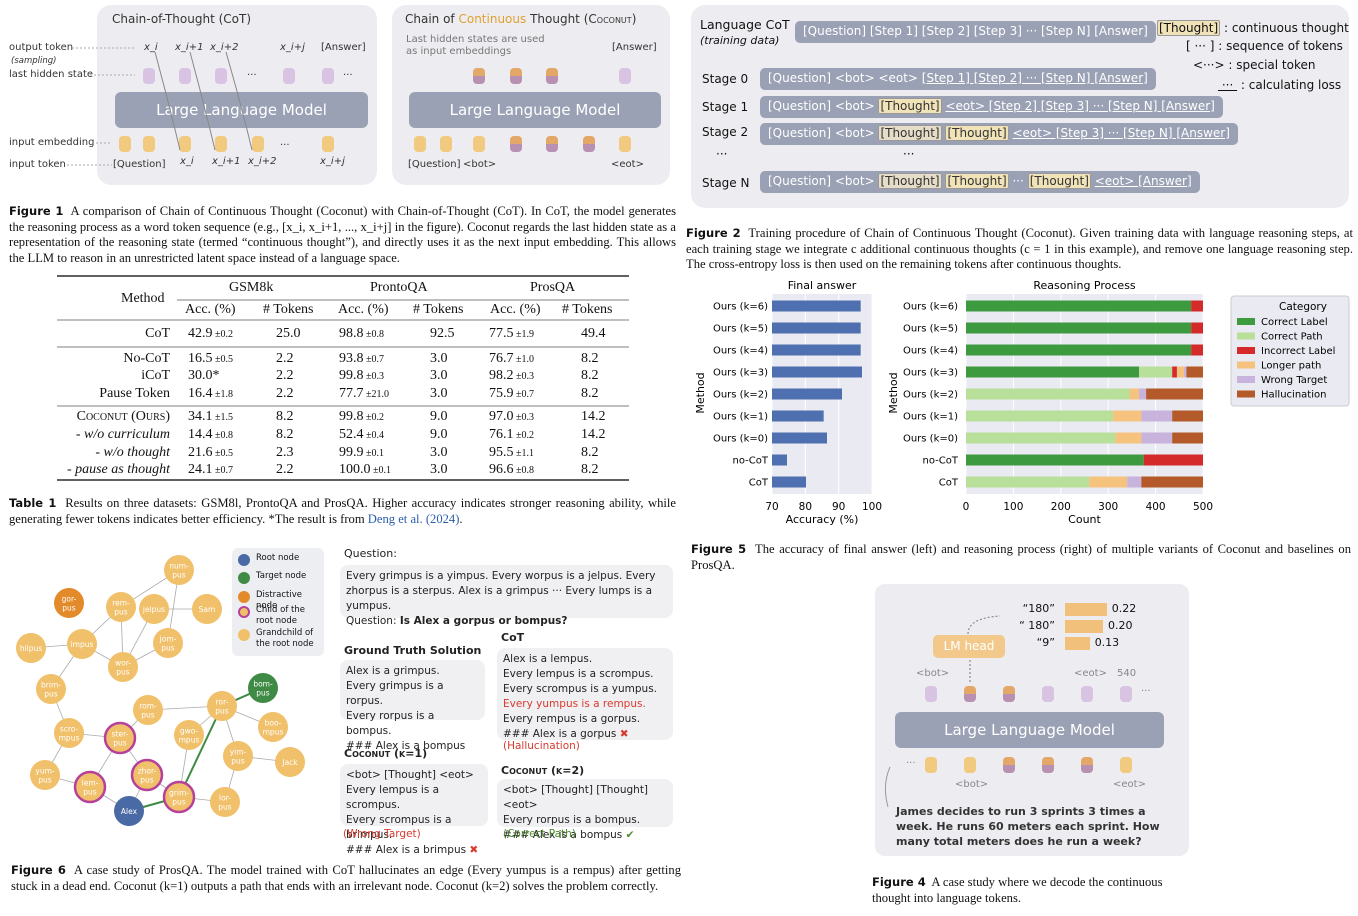 Image resolution: width=1358 pixels, height=916 pixels. I want to click on chart-left-ytick: Ours (k=0), so click(740, 439).